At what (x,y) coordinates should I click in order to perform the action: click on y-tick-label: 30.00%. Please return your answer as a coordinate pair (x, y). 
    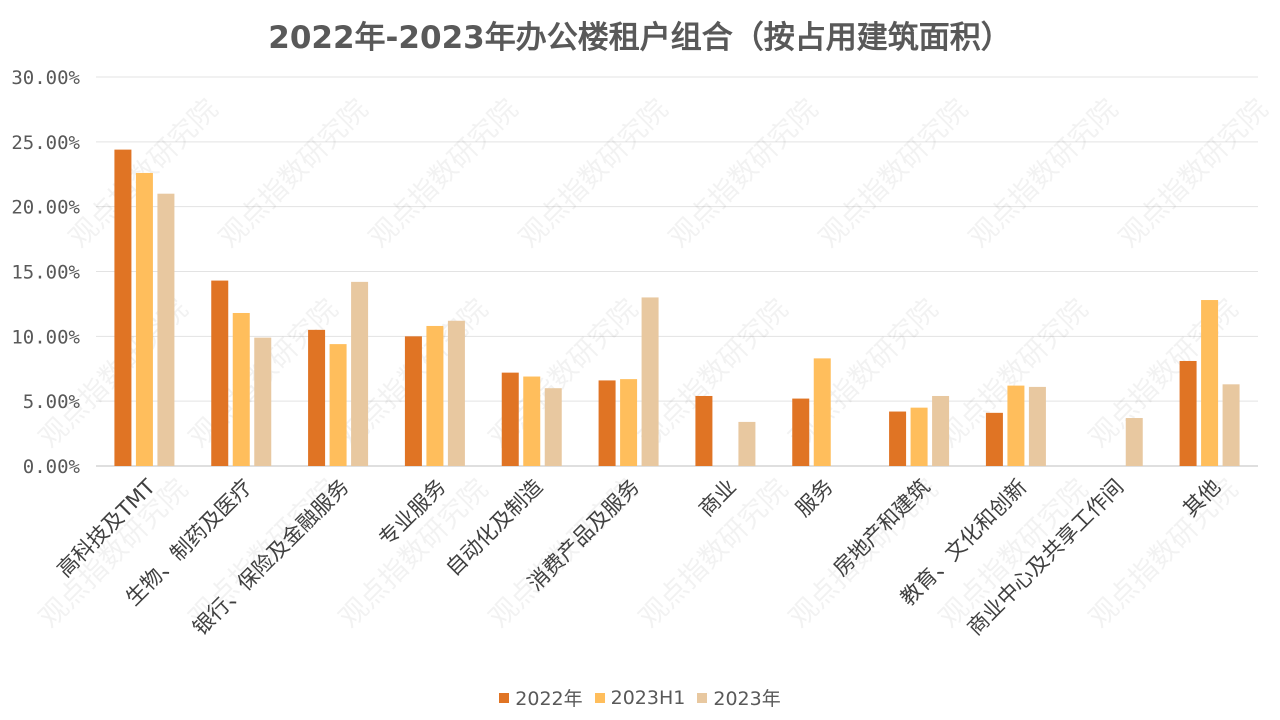
    Looking at the image, I should click on (45, 78).